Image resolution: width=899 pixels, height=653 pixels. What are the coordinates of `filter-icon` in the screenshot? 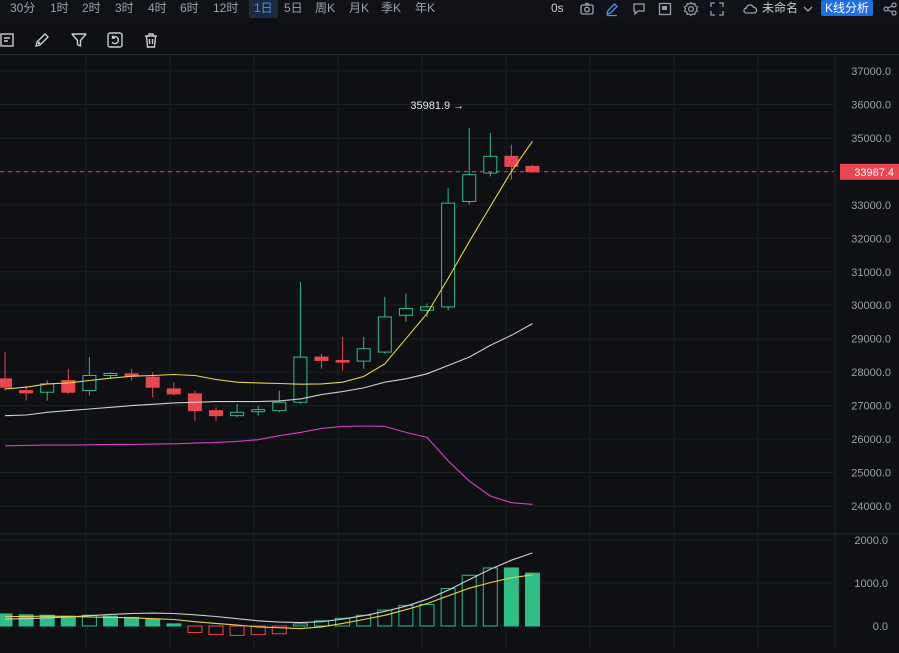 It's located at (79, 40).